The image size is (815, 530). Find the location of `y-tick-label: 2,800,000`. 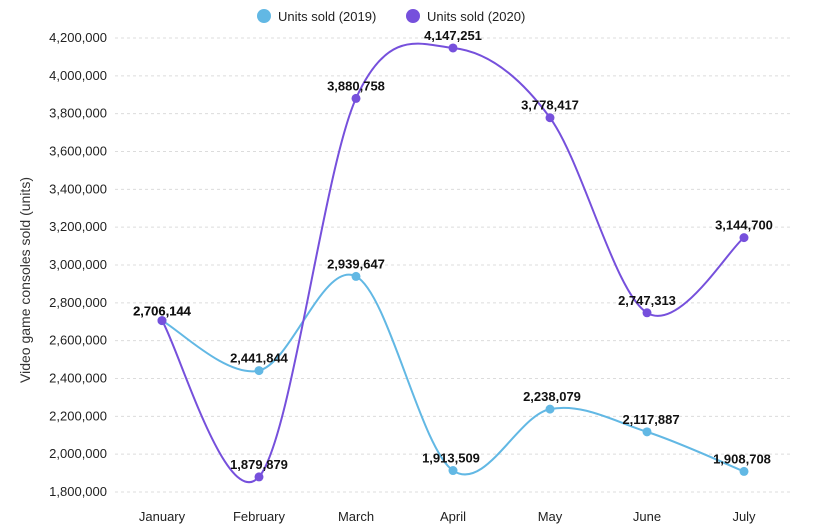

y-tick-label: 2,800,000 is located at coordinates (78, 302).